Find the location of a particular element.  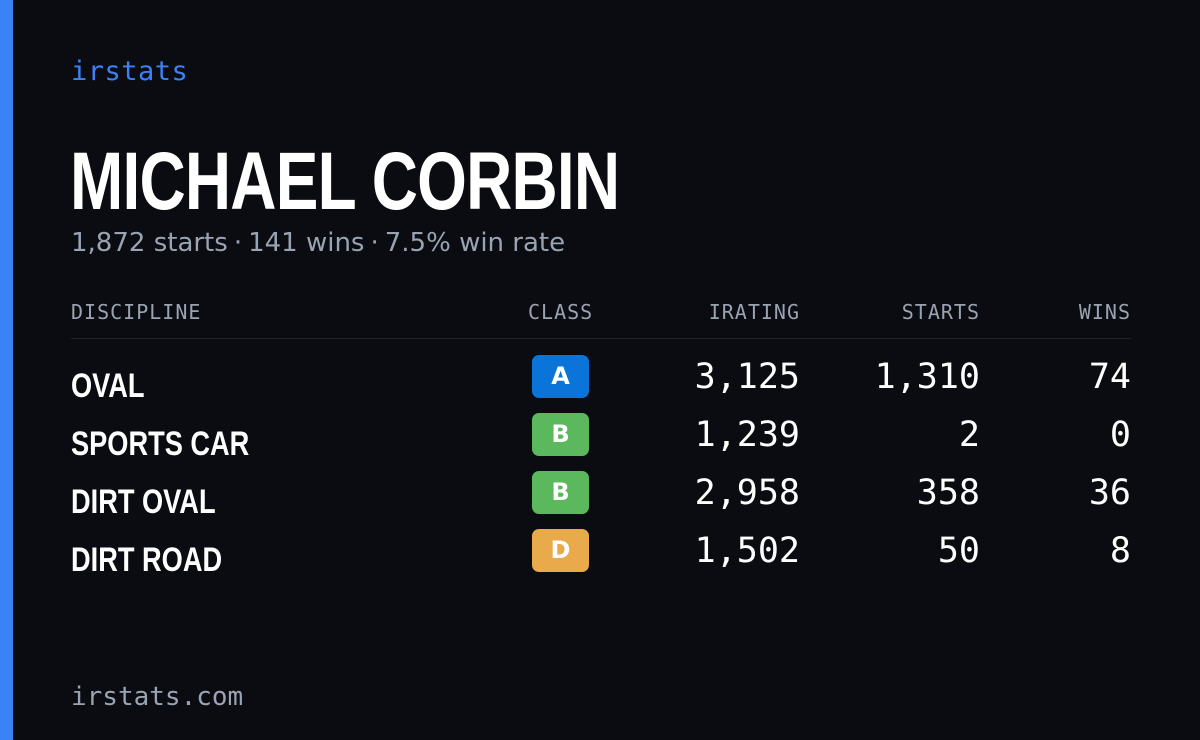

header-discipline: DISCIPLINE is located at coordinates (136, 312).